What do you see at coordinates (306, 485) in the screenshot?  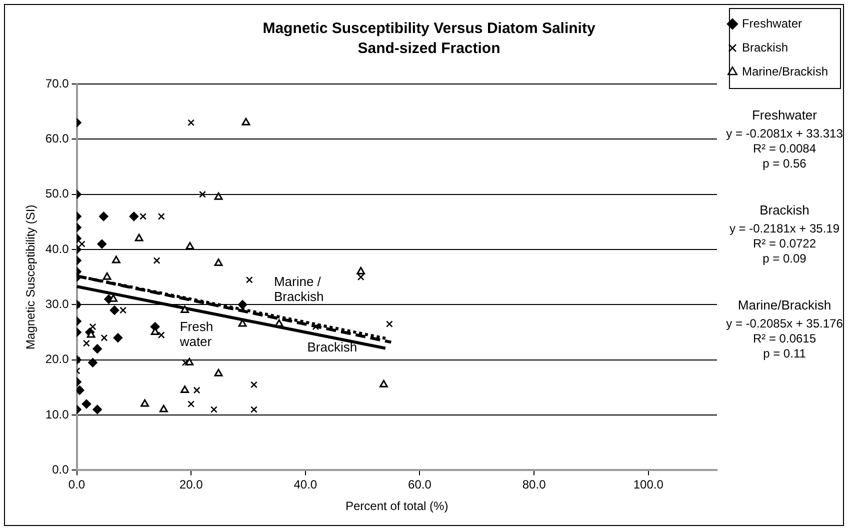 I see `x-tick-label: 40.0` at bounding box center [306, 485].